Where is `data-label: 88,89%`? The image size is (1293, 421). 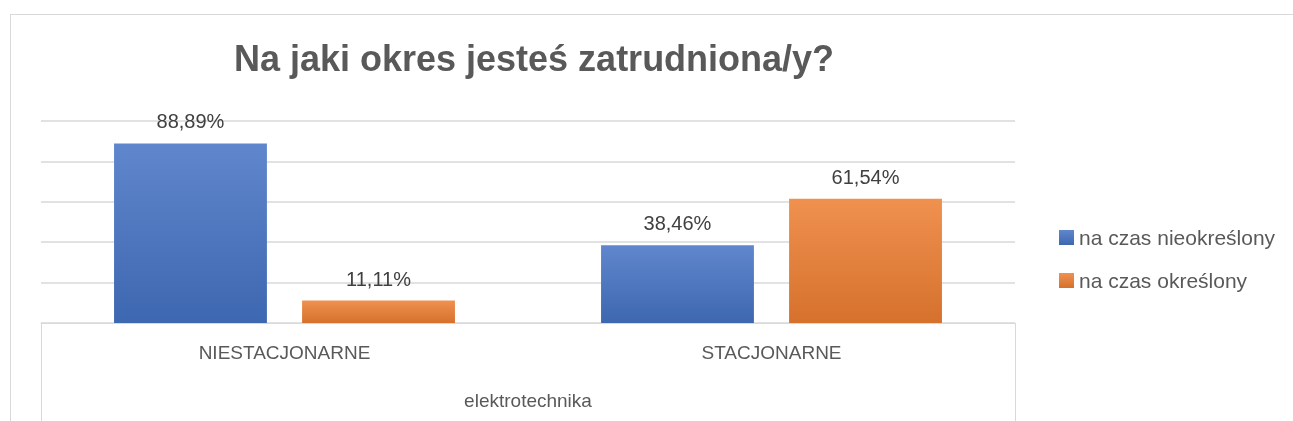
data-label: 88,89% is located at coordinates (190, 121).